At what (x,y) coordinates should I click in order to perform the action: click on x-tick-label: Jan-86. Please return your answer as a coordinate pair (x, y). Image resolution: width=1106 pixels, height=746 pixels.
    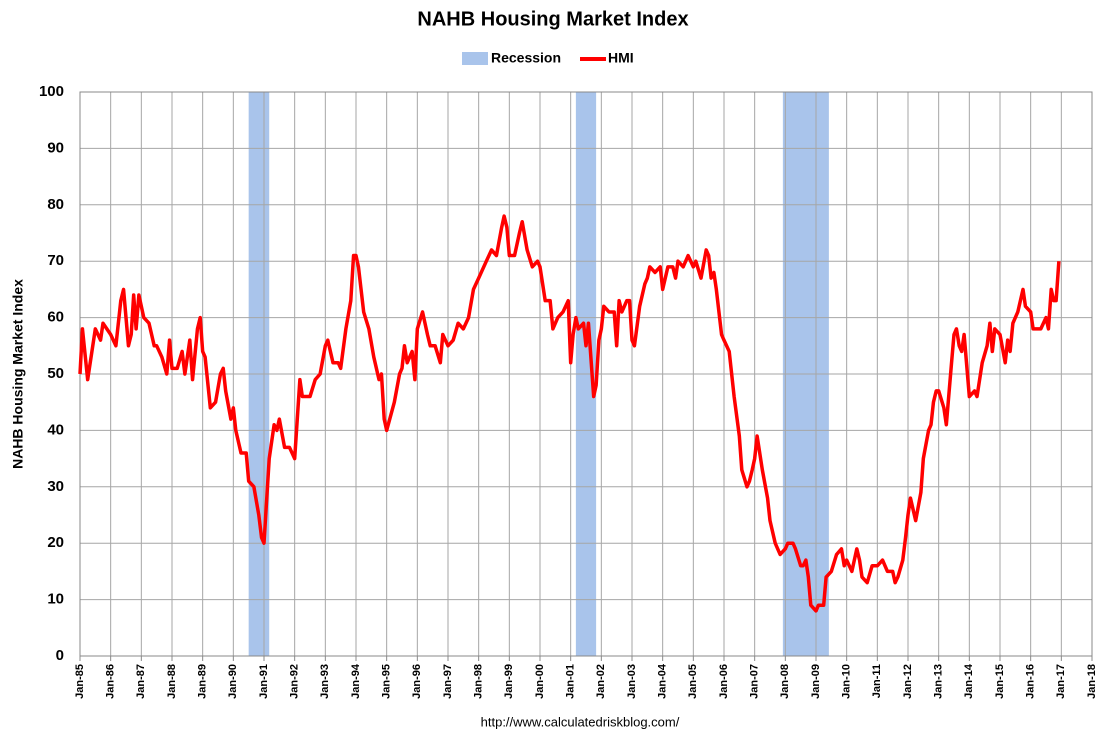
    Looking at the image, I should click on (111, 681).